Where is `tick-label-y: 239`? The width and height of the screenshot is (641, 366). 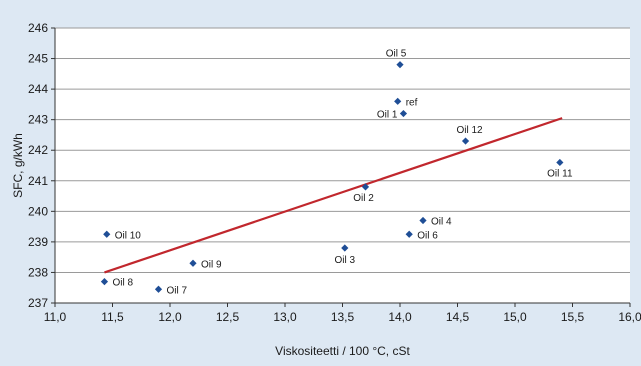
tick-label-y: 239 is located at coordinates (38, 242).